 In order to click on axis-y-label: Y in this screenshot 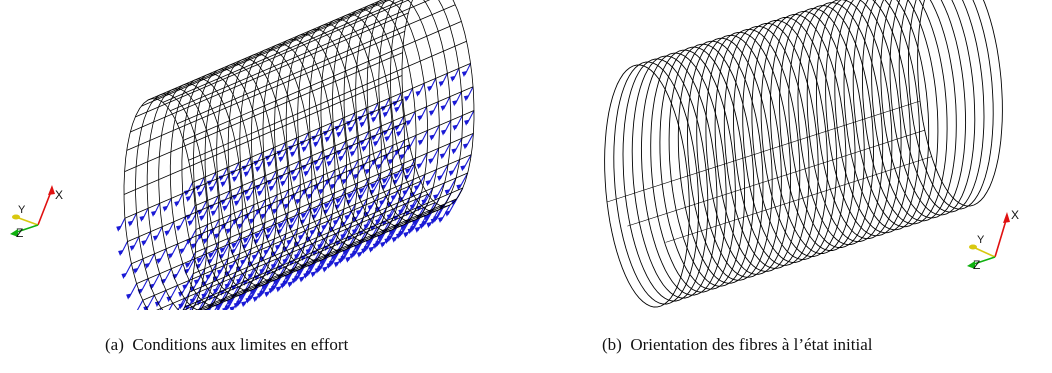, I will do `click(22, 210)`.